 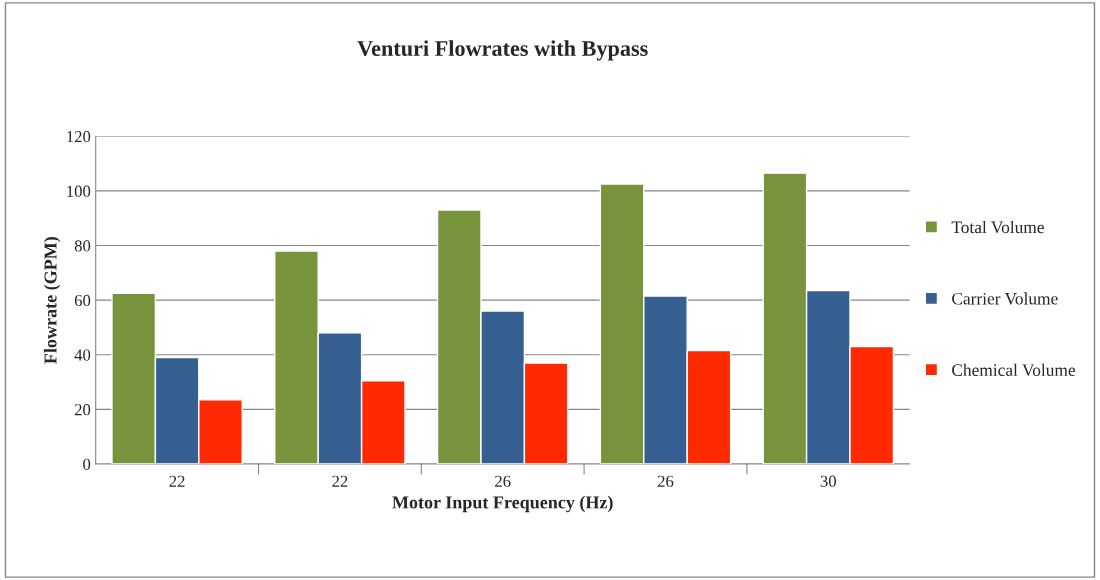 What do you see at coordinates (502, 504) in the screenshot?
I see `x-axis-title: Motor Input Frequency (Hz)` at bounding box center [502, 504].